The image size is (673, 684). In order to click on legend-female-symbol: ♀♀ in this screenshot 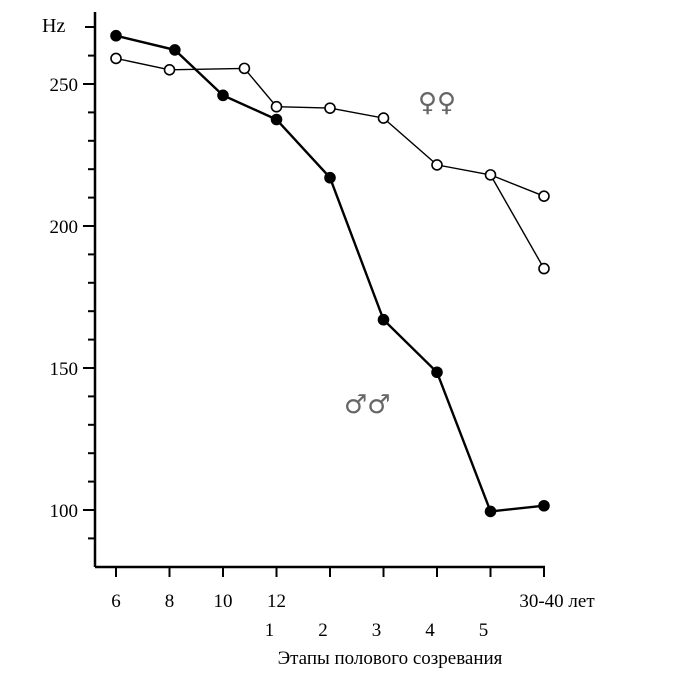, I will do `click(437, 103)`.